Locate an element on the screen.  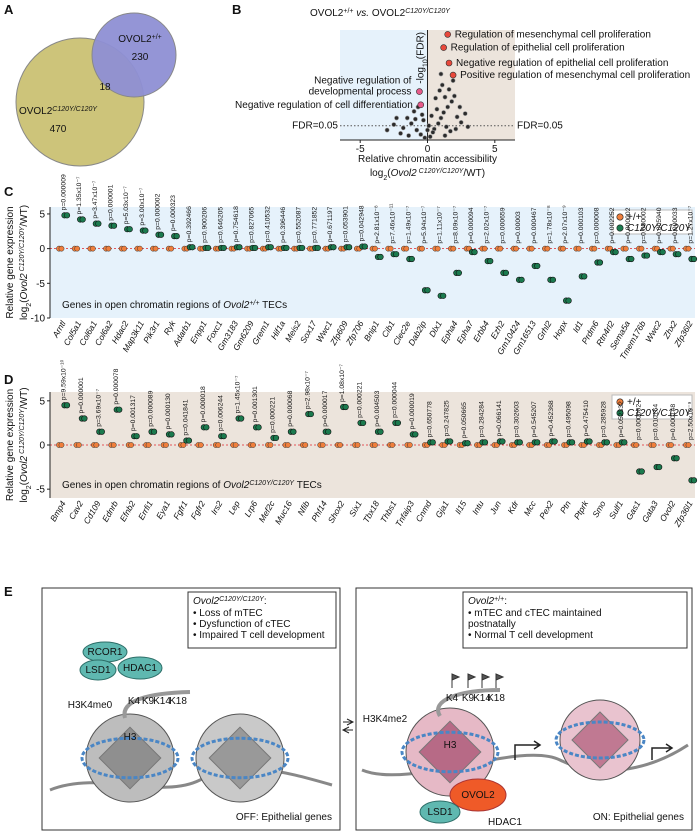
p-value: p=0.000017 is located at coordinates (325, 408).